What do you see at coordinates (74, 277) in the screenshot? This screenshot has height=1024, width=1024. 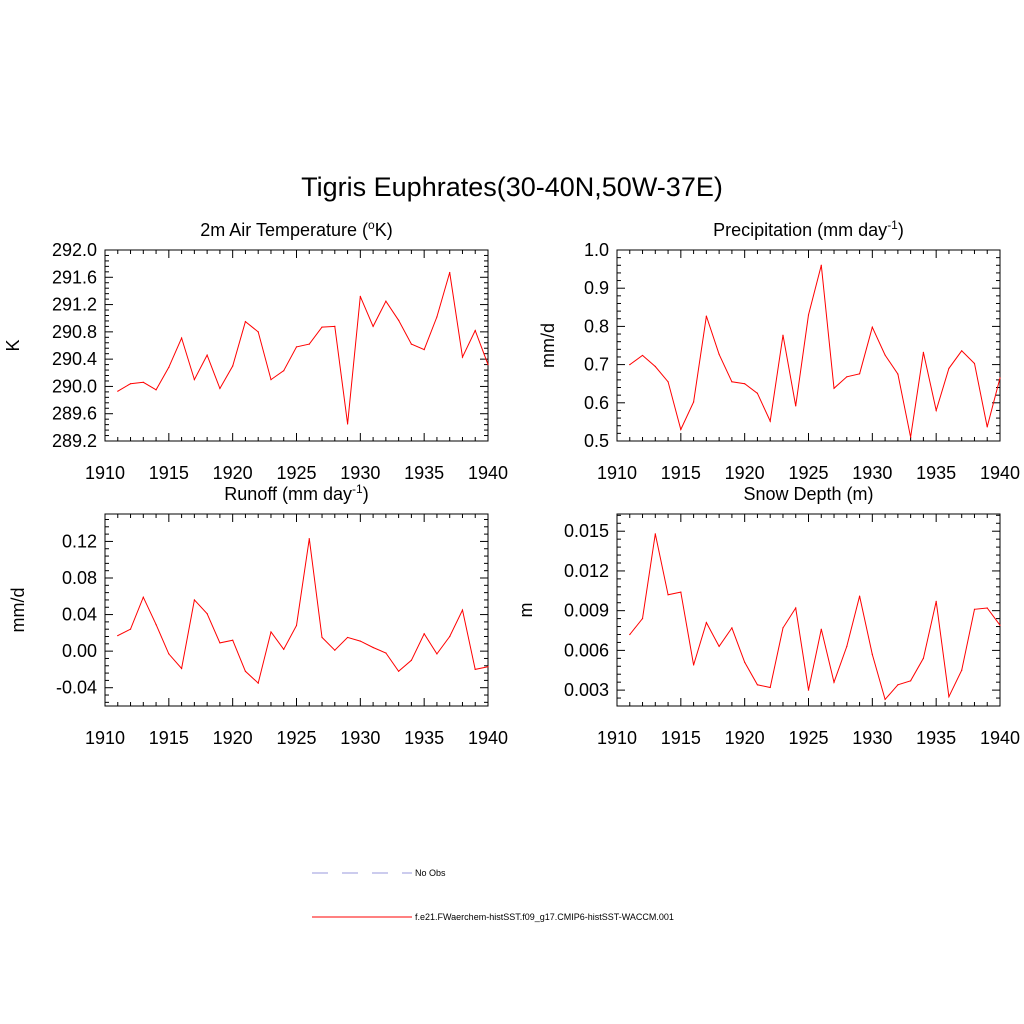 I see `y-tick-label: 291.6` at bounding box center [74, 277].